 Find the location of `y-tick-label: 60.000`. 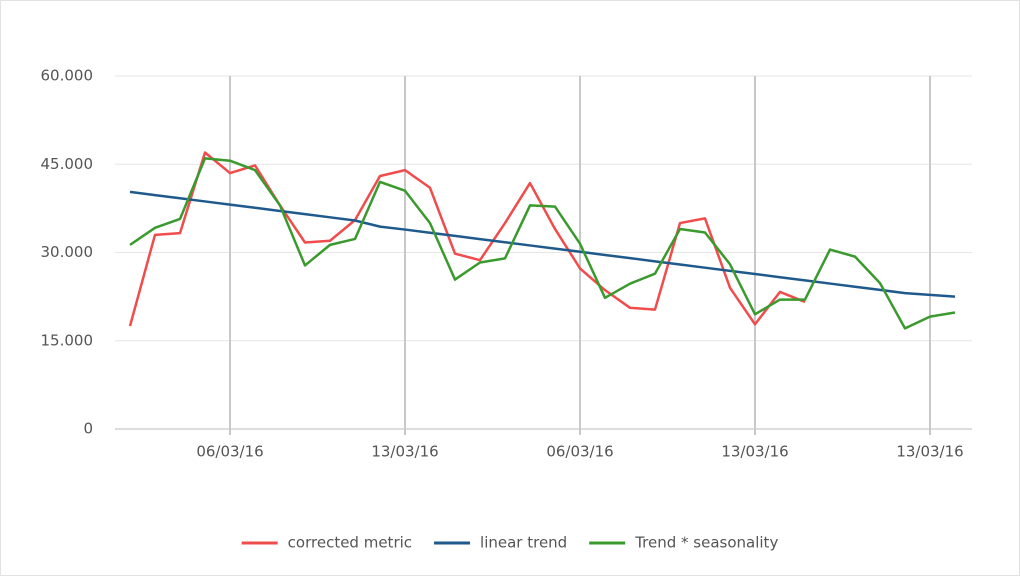

y-tick-label: 60.000 is located at coordinates (67, 76).